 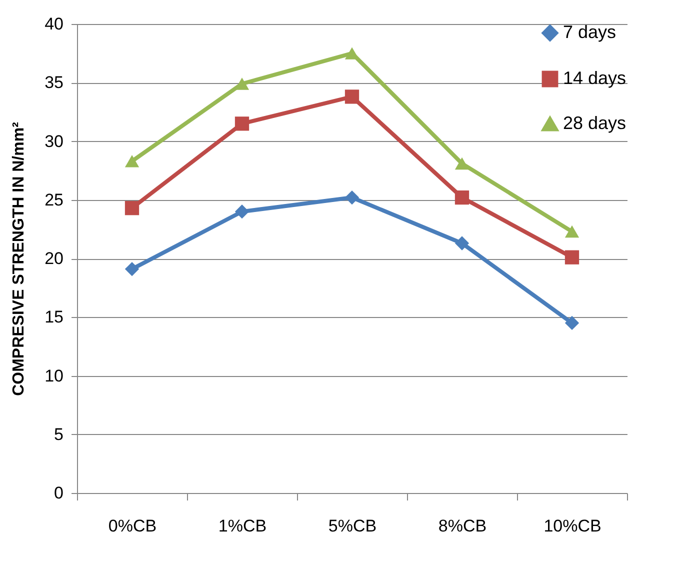 What do you see at coordinates (54, 82) in the screenshot?
I see `y-tick-label: 35` at bounding box center [54, 82].